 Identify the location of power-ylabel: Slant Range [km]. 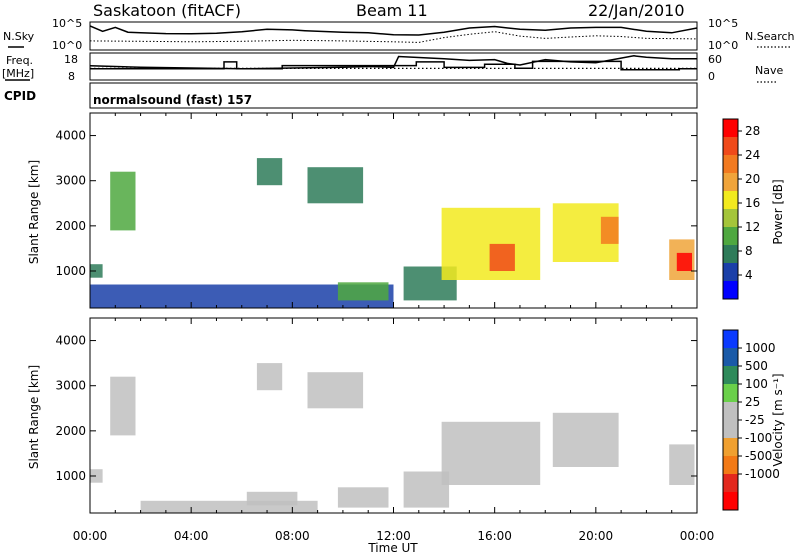
(34, 212).